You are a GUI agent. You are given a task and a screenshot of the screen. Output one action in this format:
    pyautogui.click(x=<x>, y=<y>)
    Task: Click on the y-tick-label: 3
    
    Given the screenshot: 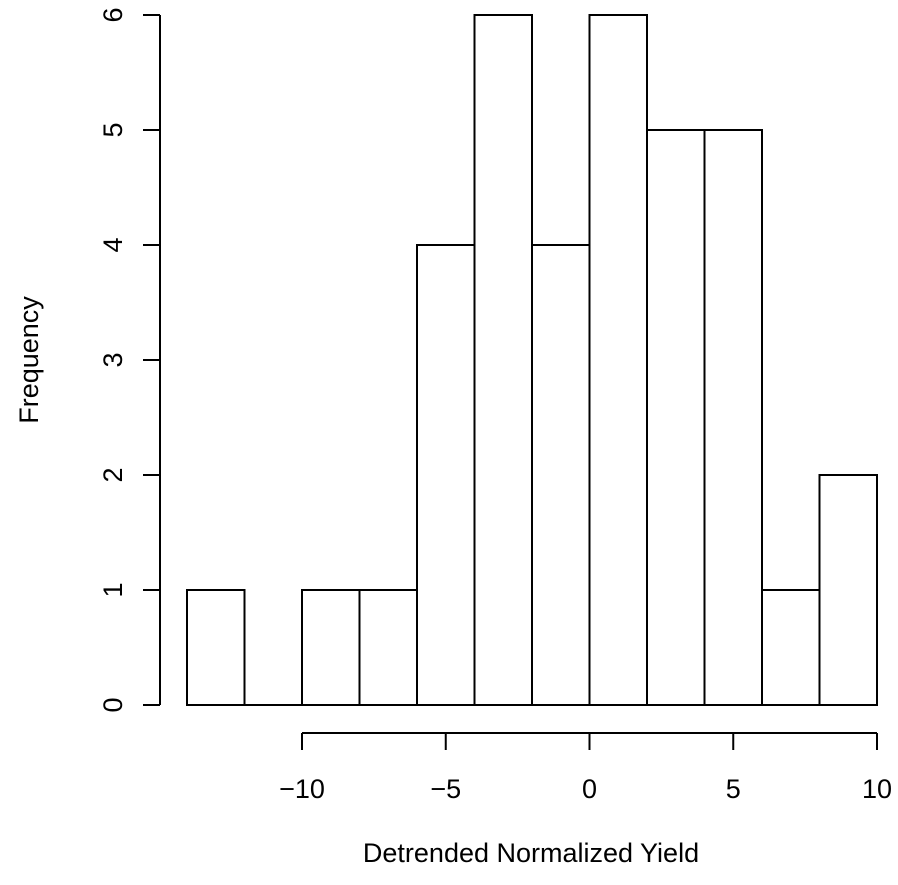 What is the action you would take?
    pyautogui.click(x=113, y=359)
    